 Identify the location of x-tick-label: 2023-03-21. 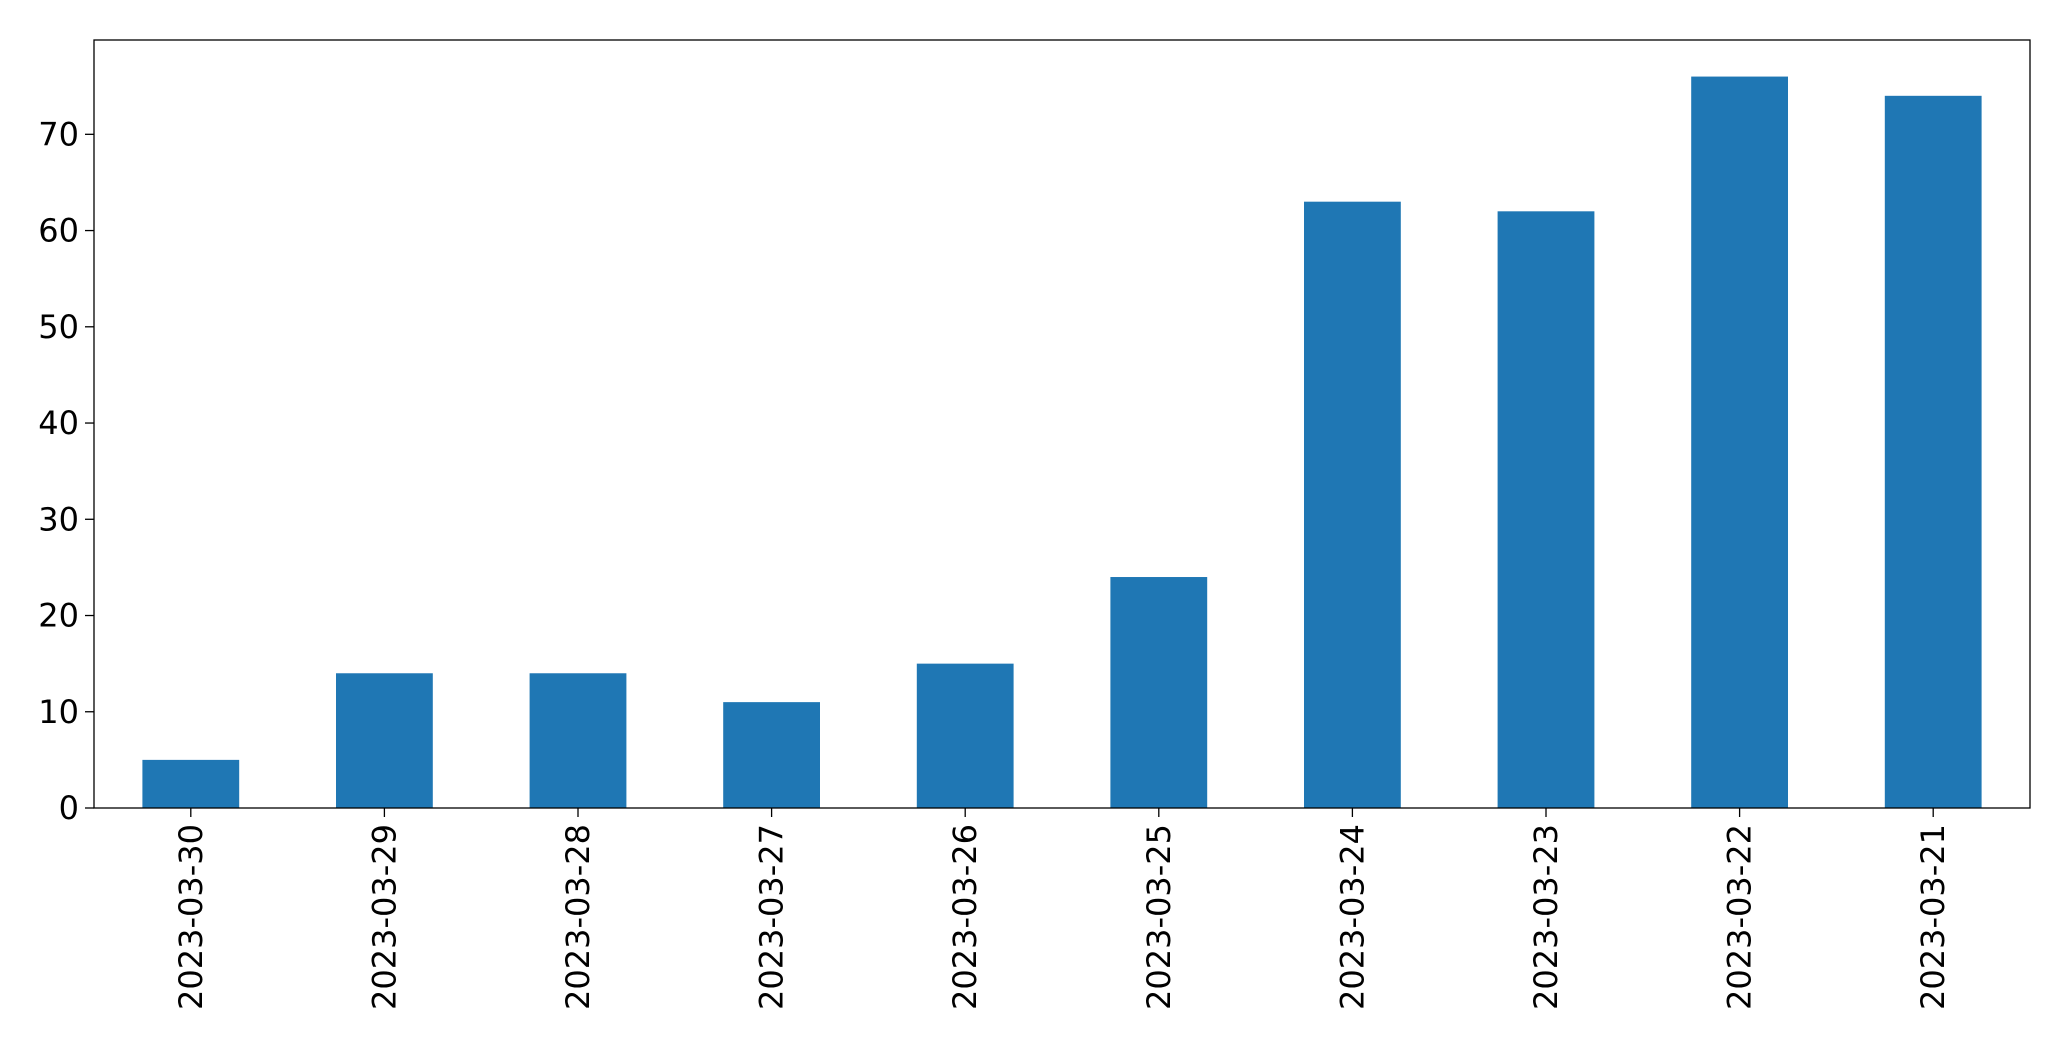
(1933, 917).